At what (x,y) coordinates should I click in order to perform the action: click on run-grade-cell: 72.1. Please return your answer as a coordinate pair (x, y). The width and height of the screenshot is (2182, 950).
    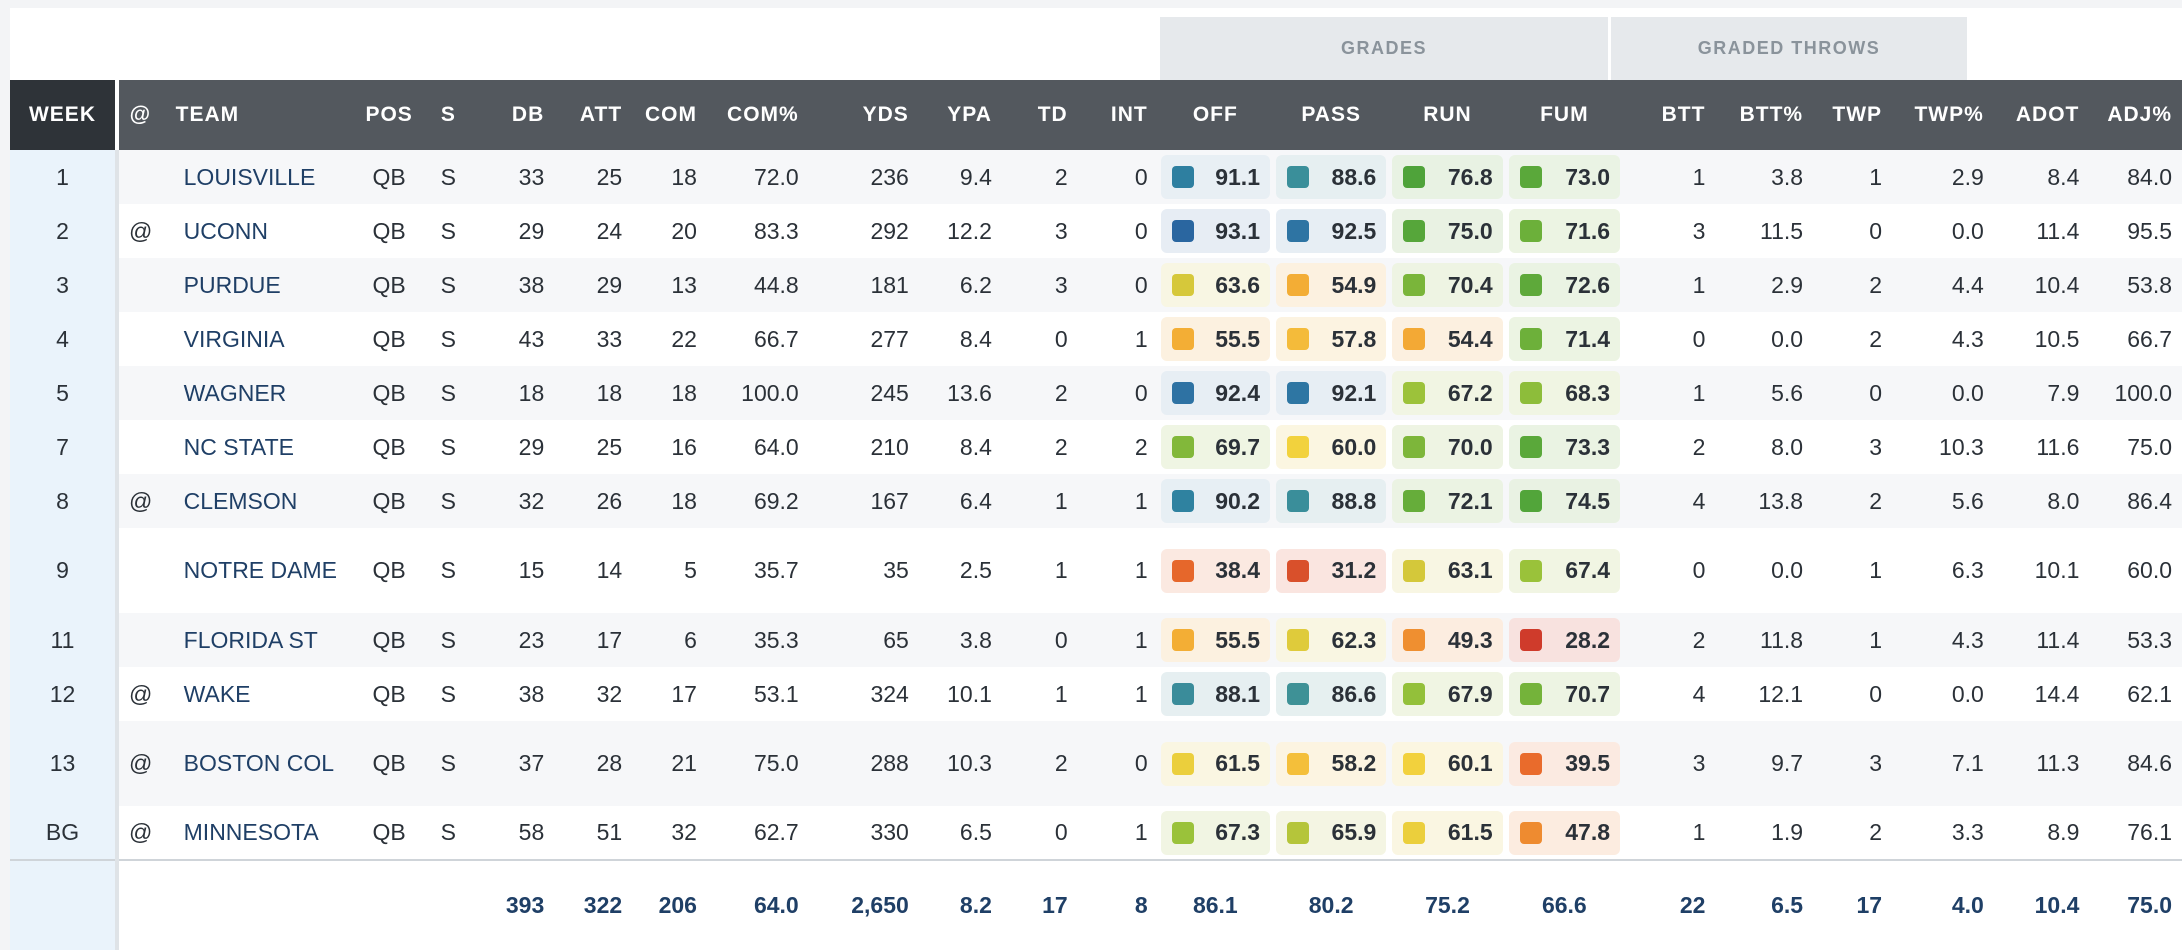
    Looking at the image, I should click on (1447, 501).